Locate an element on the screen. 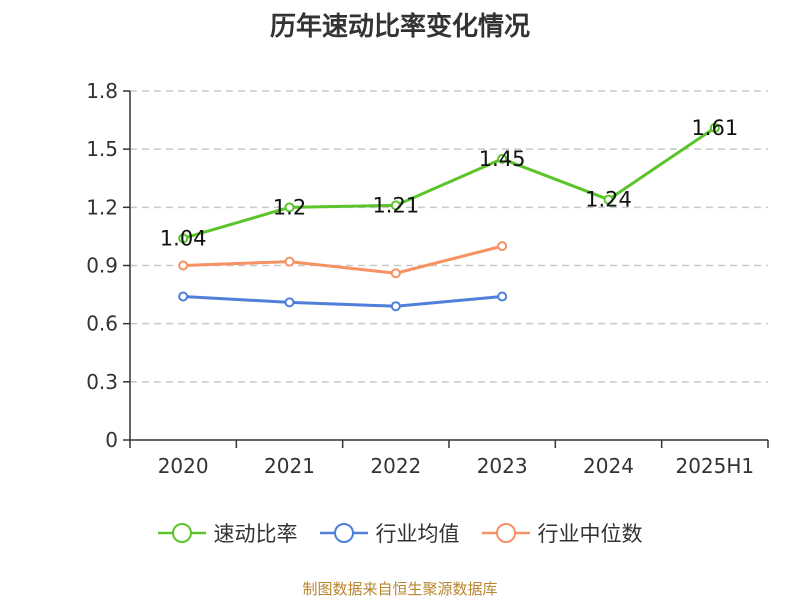  x-tick-label: 2022 is located at coordinates (395, 466).